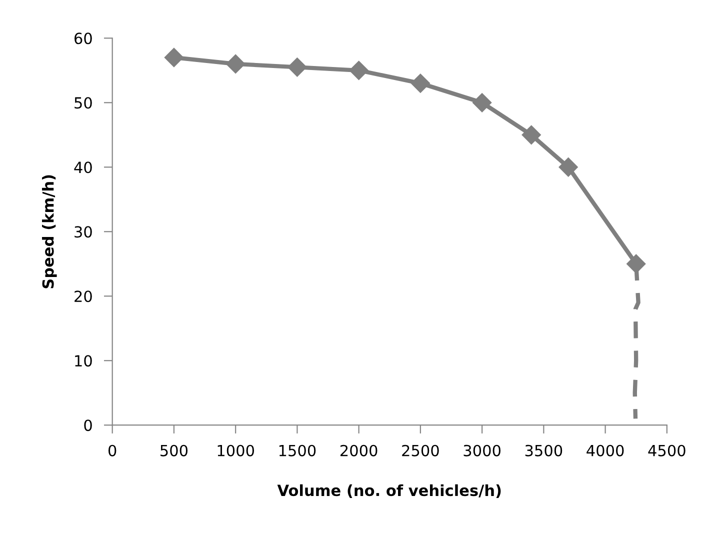  I want to click on x-tick-label: 2000, so click(359, 450).